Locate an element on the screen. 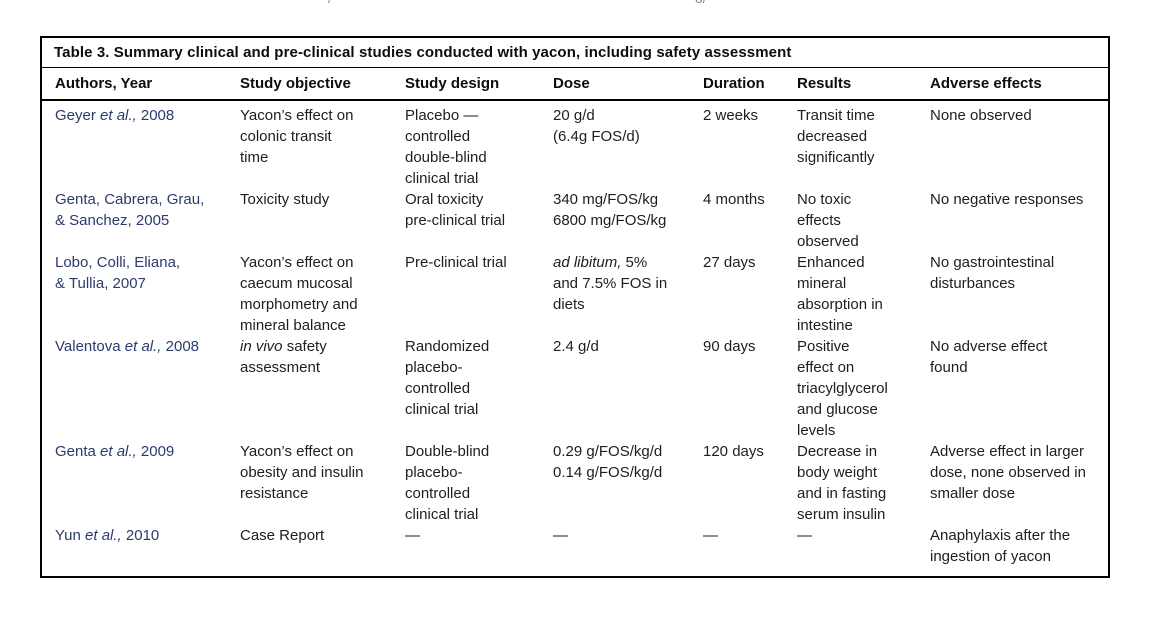 The height and width of the screenshot is (620, 1149). cell-dose: 340 mg/FOS/kg 6800 mg/FOS/kg is located at coordinates (628, 220).